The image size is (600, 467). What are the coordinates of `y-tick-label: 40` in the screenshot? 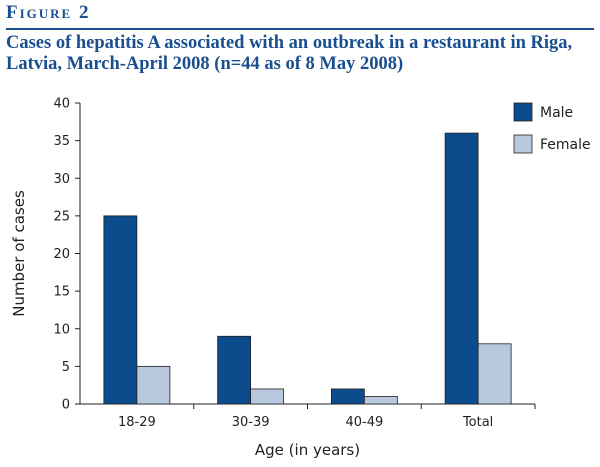 It's located at (61, 104).